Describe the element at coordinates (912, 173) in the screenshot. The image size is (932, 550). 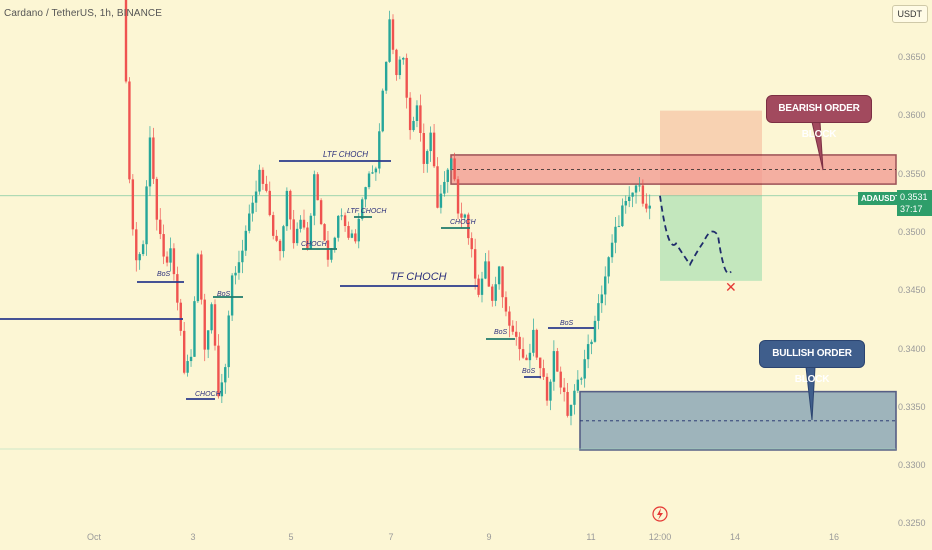
I see `price-tick: 0.3550` at that location.